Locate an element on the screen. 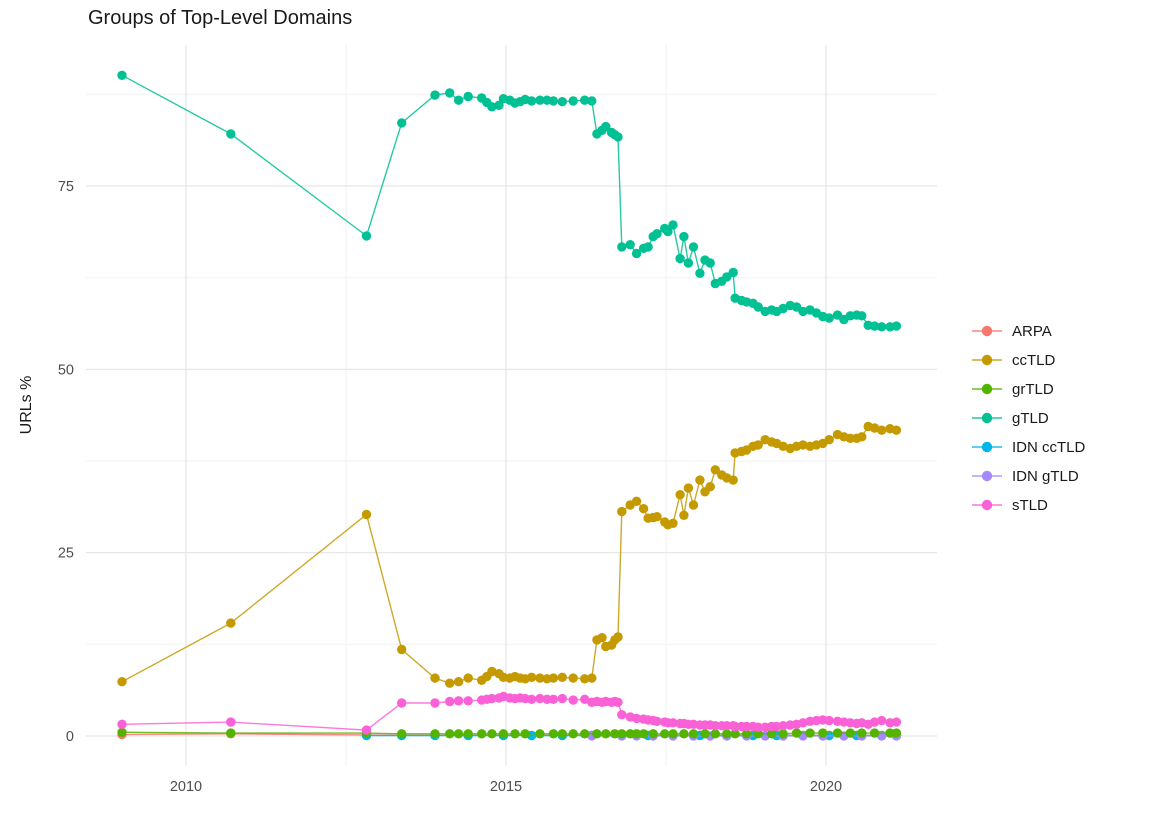 The height and width of the screenshot is (827, 1164). legend-key-icon is located at coordinates (987, 505).